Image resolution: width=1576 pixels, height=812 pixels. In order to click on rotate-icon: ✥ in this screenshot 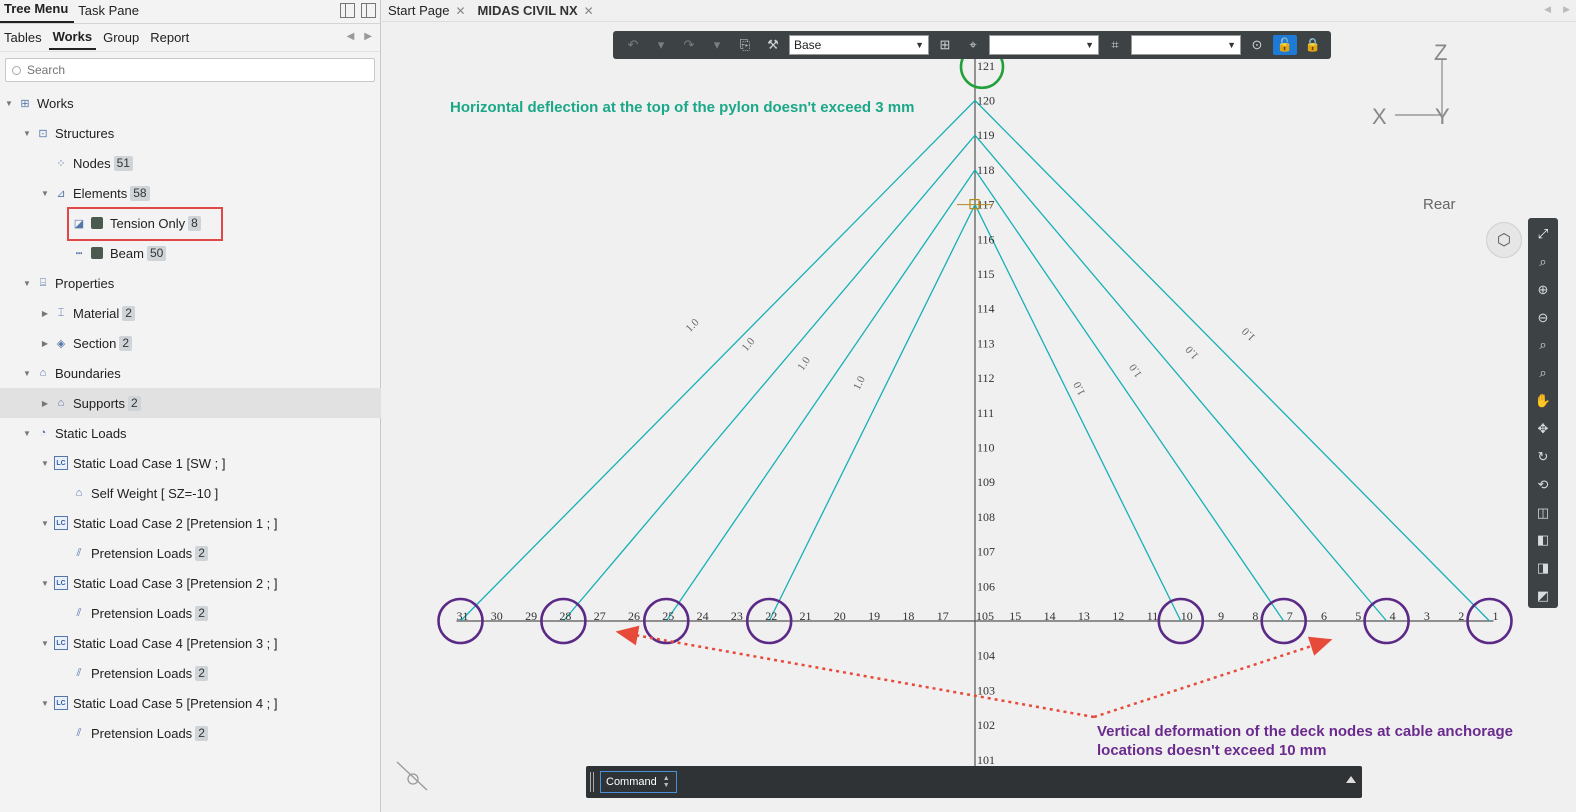, I will do `click(1543, 428)`.